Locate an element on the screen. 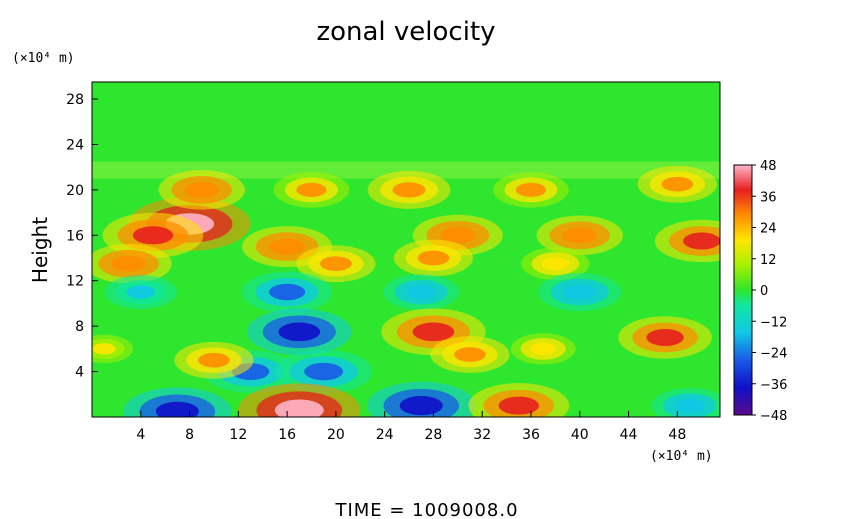 This screenshot has width=854, height=519. colorbar-tick-label: 48 is located at coordinates (768, 166).